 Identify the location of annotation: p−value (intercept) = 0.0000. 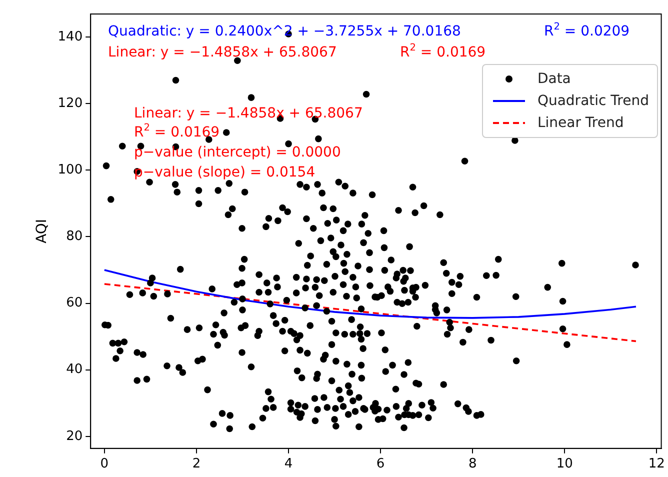
(237, 152).